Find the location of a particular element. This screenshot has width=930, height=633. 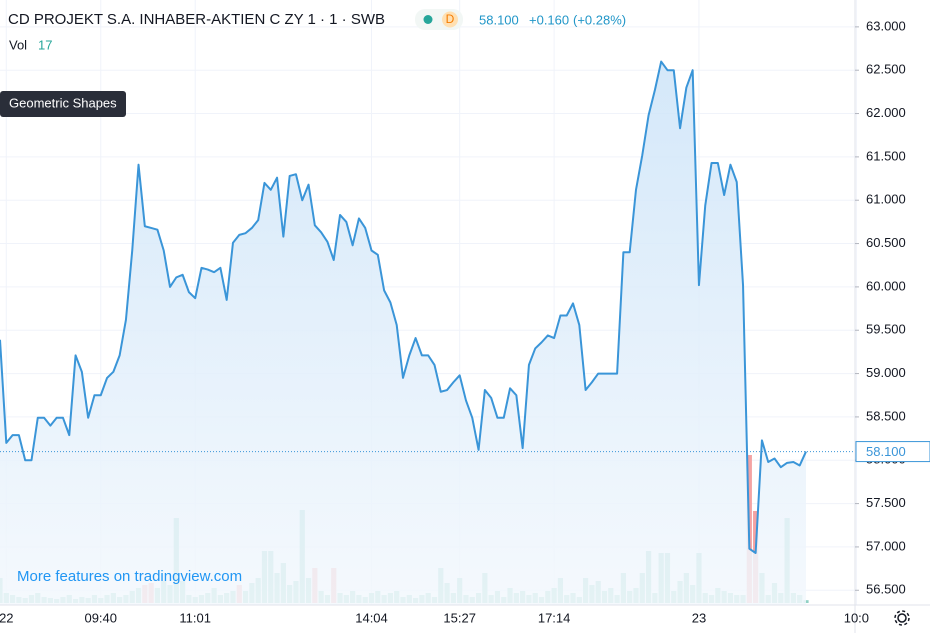

last-price-tag is located at coordinates (892, 452).